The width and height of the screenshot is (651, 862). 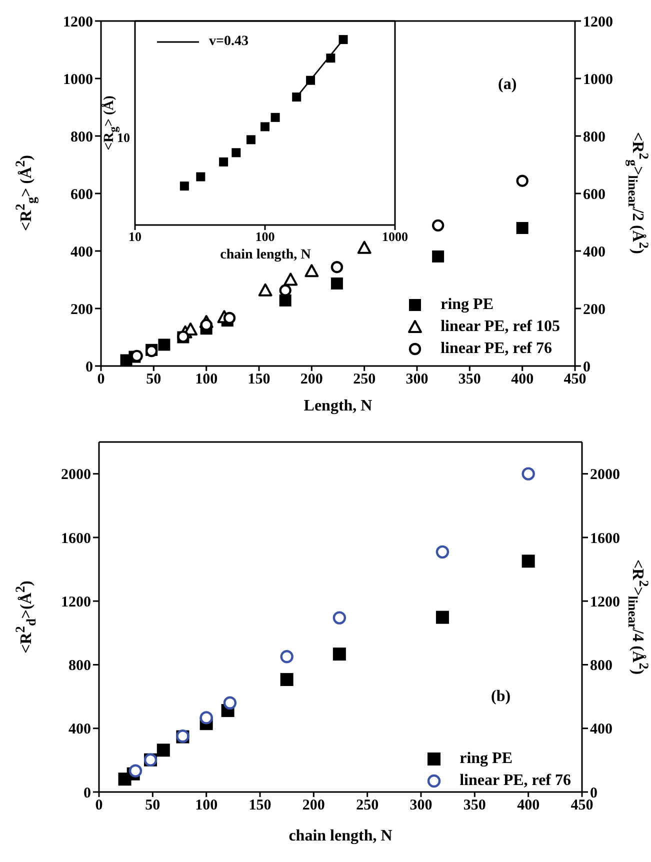 What do you see at coordinates (76, 538) in the screenshot?
I see `y-tick-label: 1600` at bounding box center [76, 538].